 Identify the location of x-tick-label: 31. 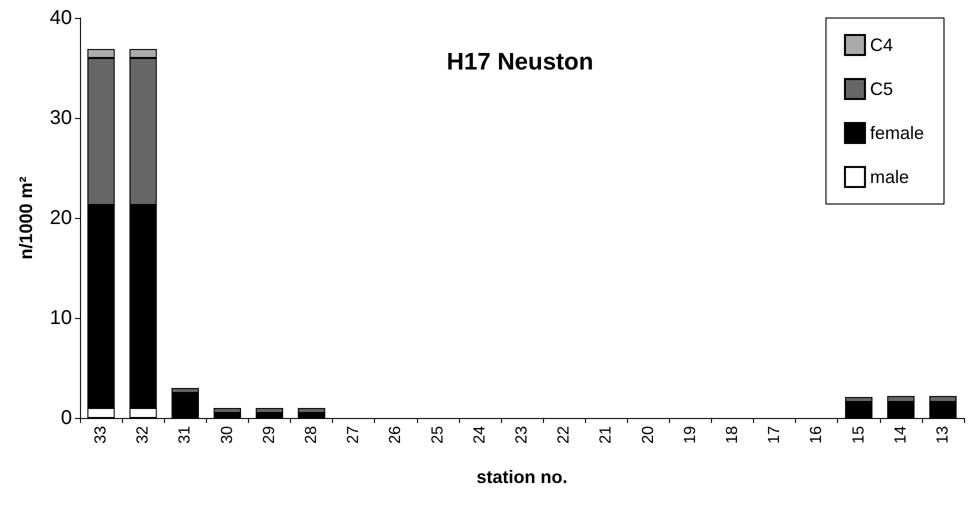
(185, 435).